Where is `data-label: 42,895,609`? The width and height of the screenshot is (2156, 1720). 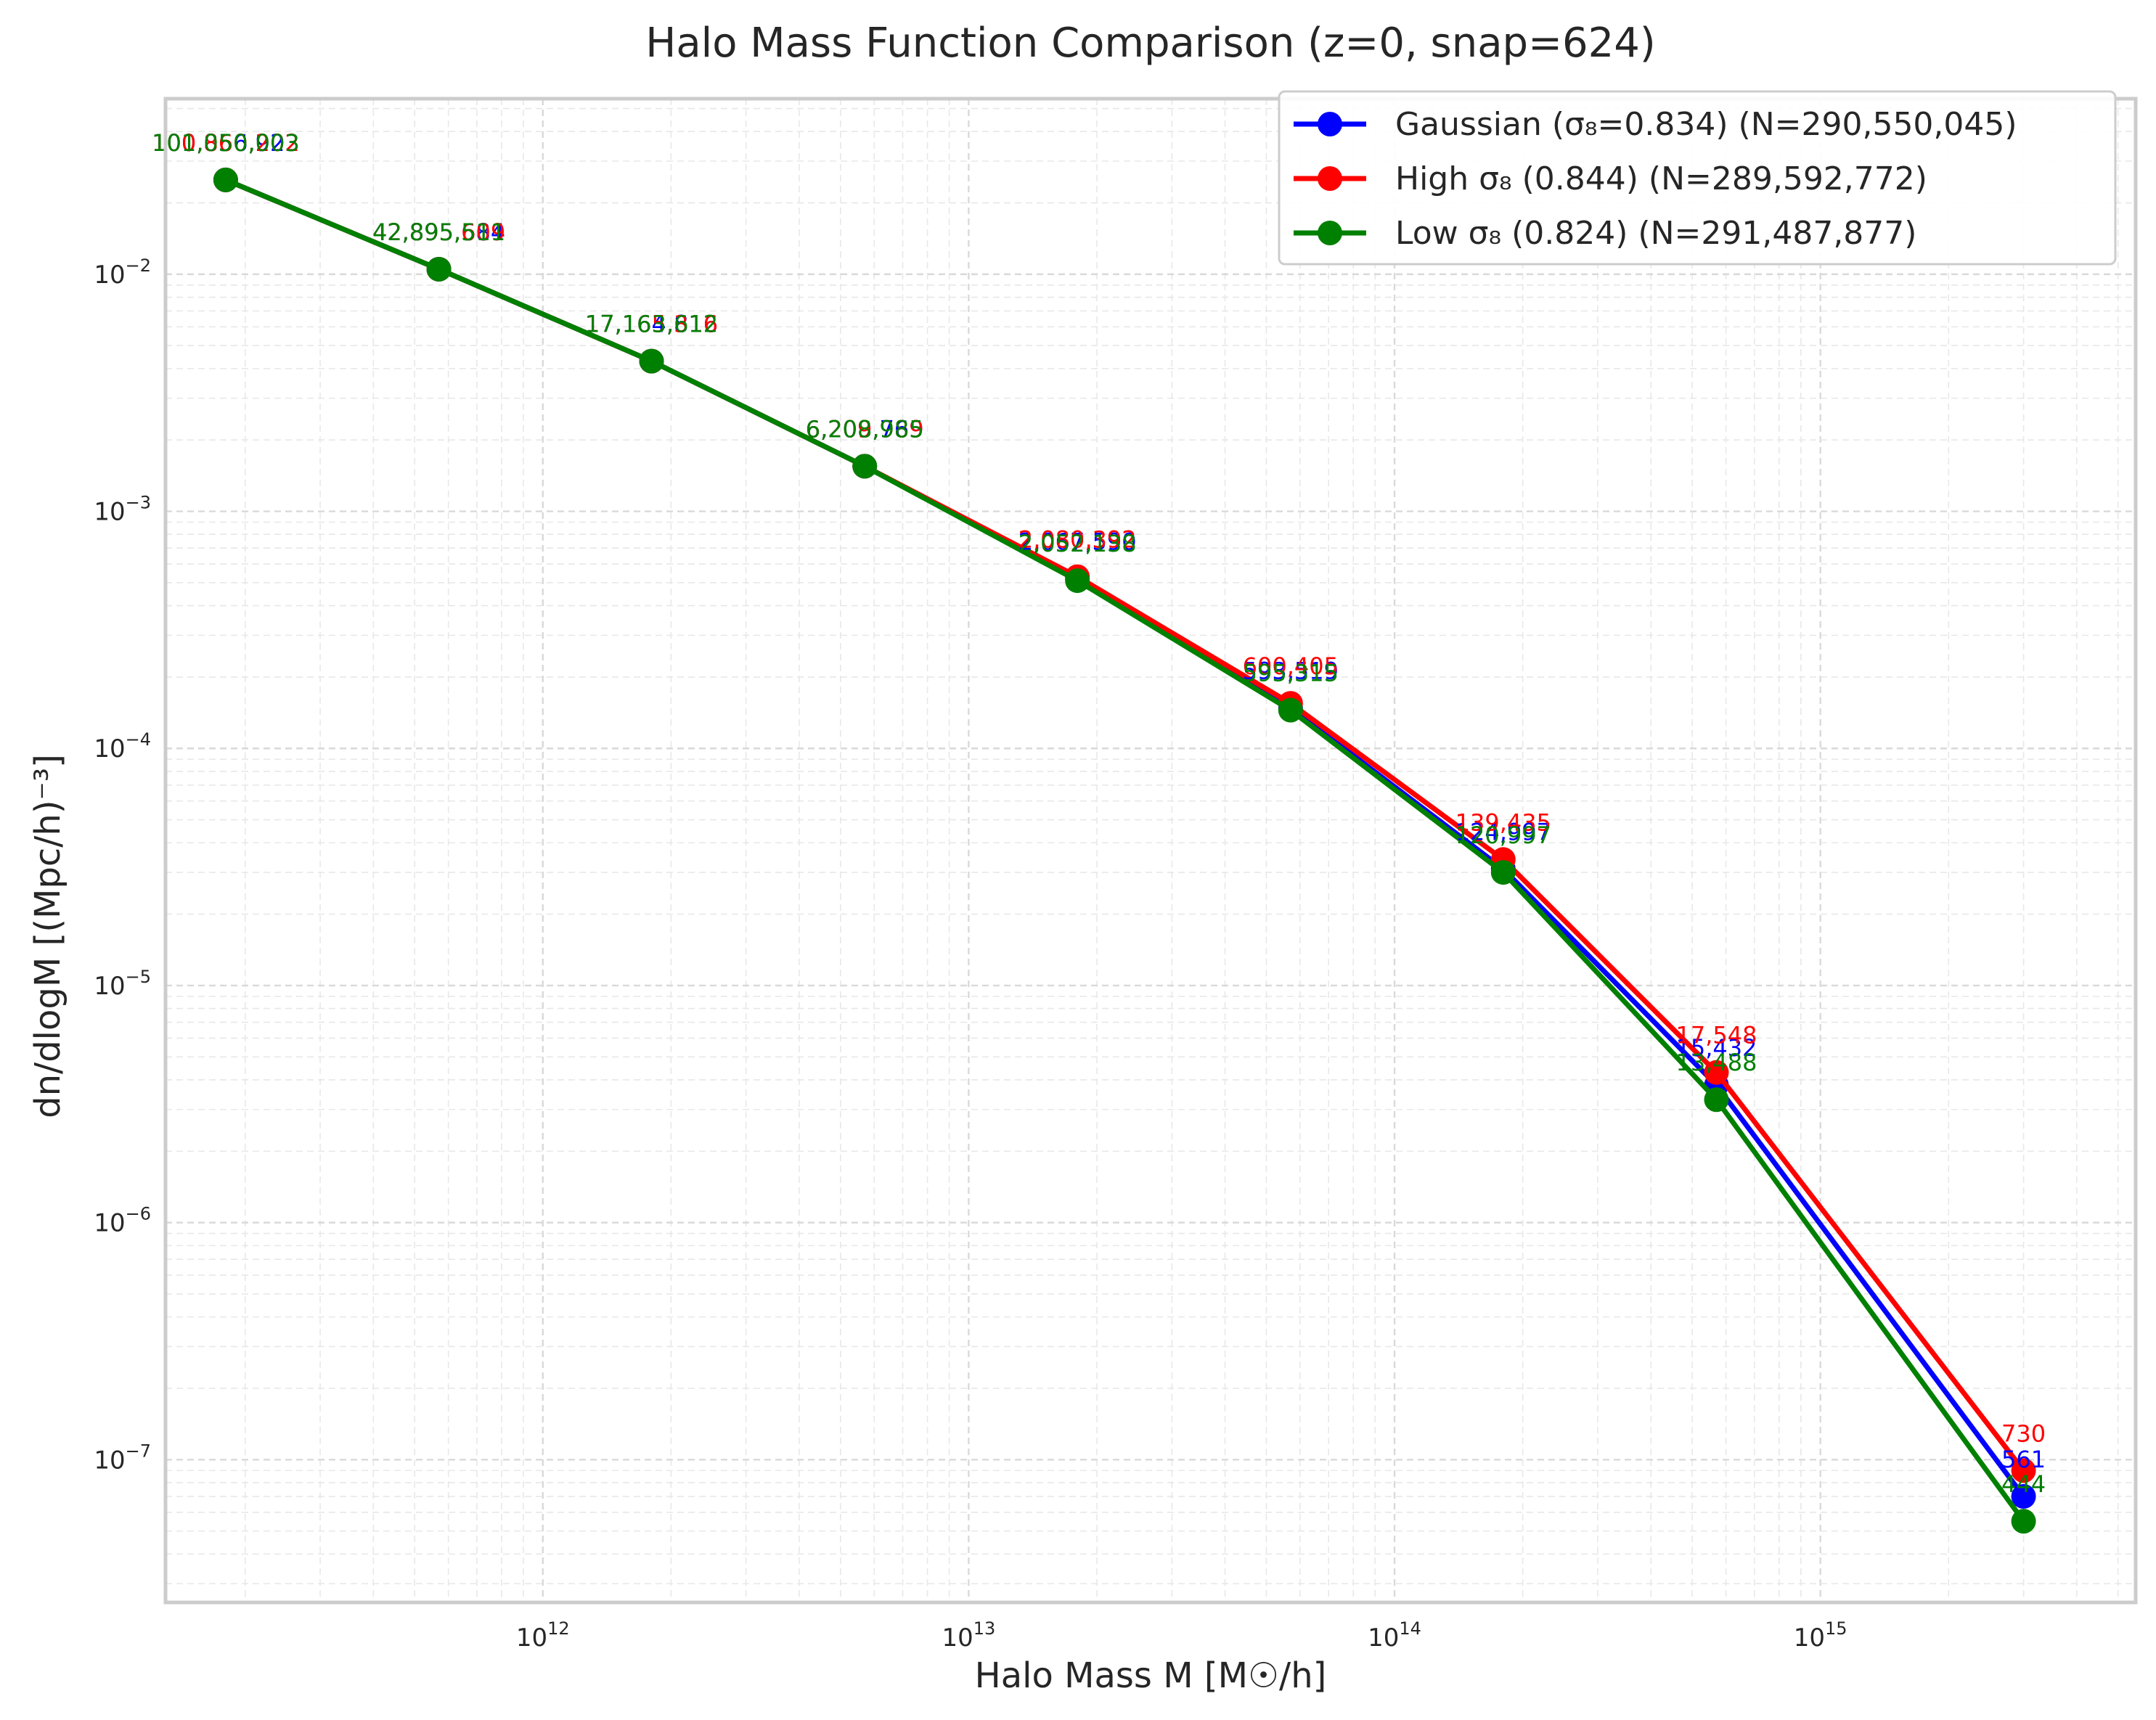 data-label: 42,895,609 is located at coordinates (439, 232).